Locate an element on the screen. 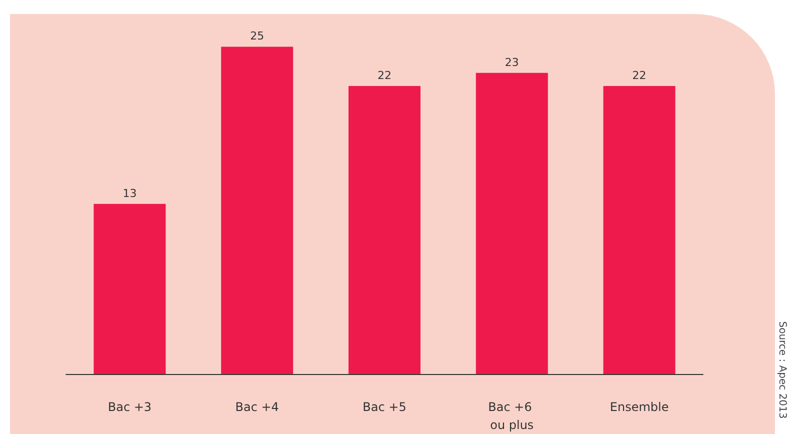 The width and height of the screenshot is (798, 434). x-tick-label: Bac +6 ou plus is located at coordinates (512, 416).